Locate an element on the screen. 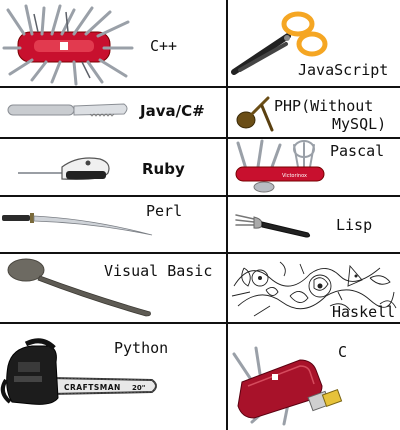 The width and height of the screenshot is (400, 430). swiss-army-knife-giant-icon is located at coordinates (69, 44).